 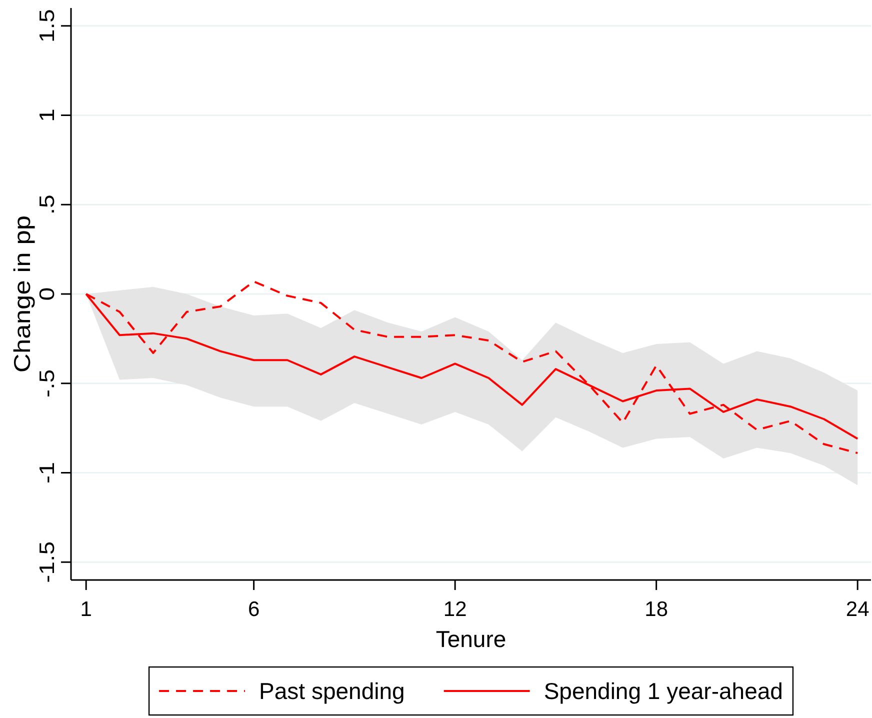 I want to click on x-tick-label: 18, so click(x=656, y=609).